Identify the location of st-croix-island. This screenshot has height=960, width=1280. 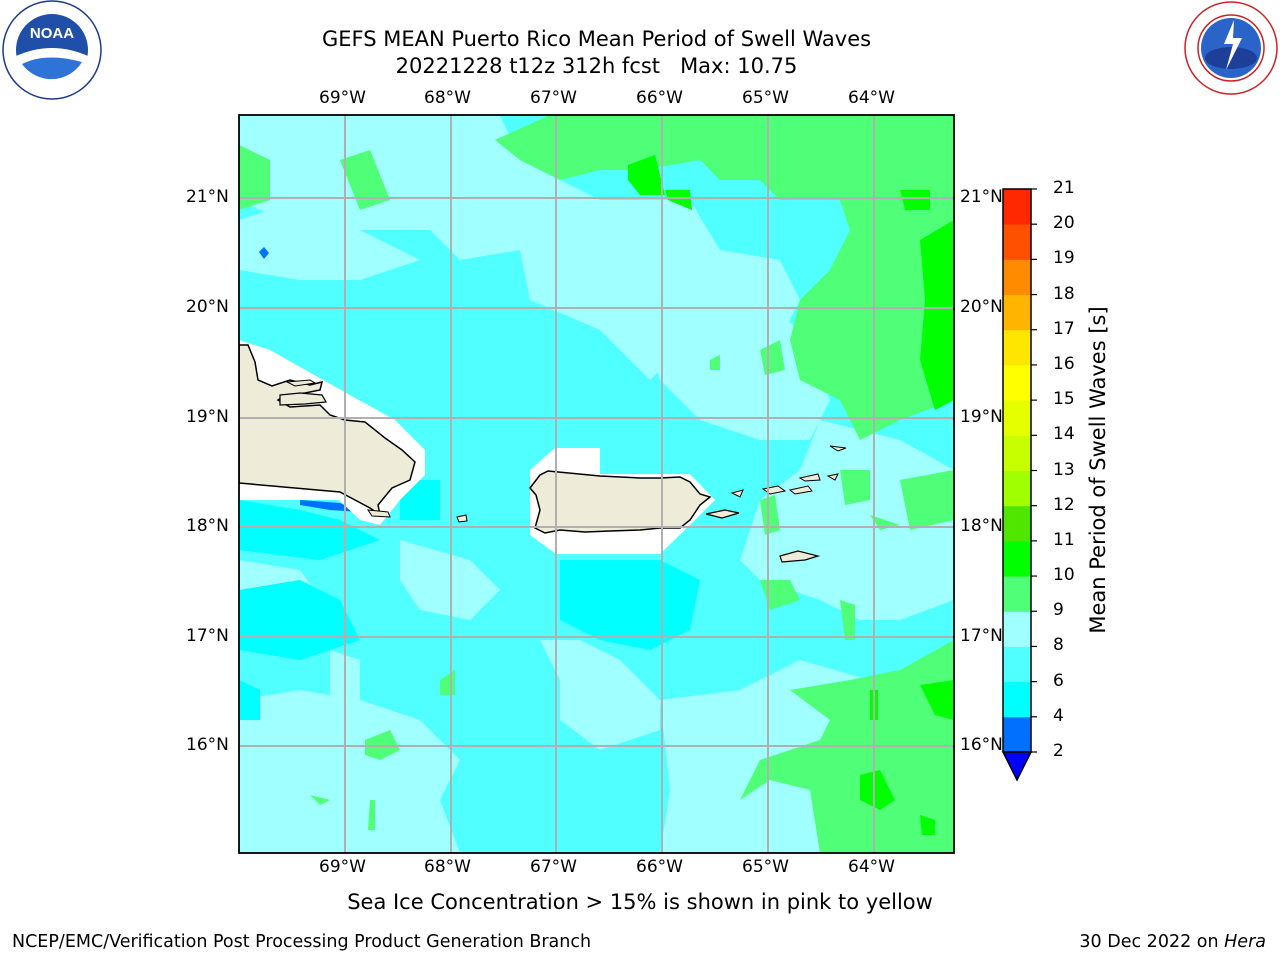
(800, 556).